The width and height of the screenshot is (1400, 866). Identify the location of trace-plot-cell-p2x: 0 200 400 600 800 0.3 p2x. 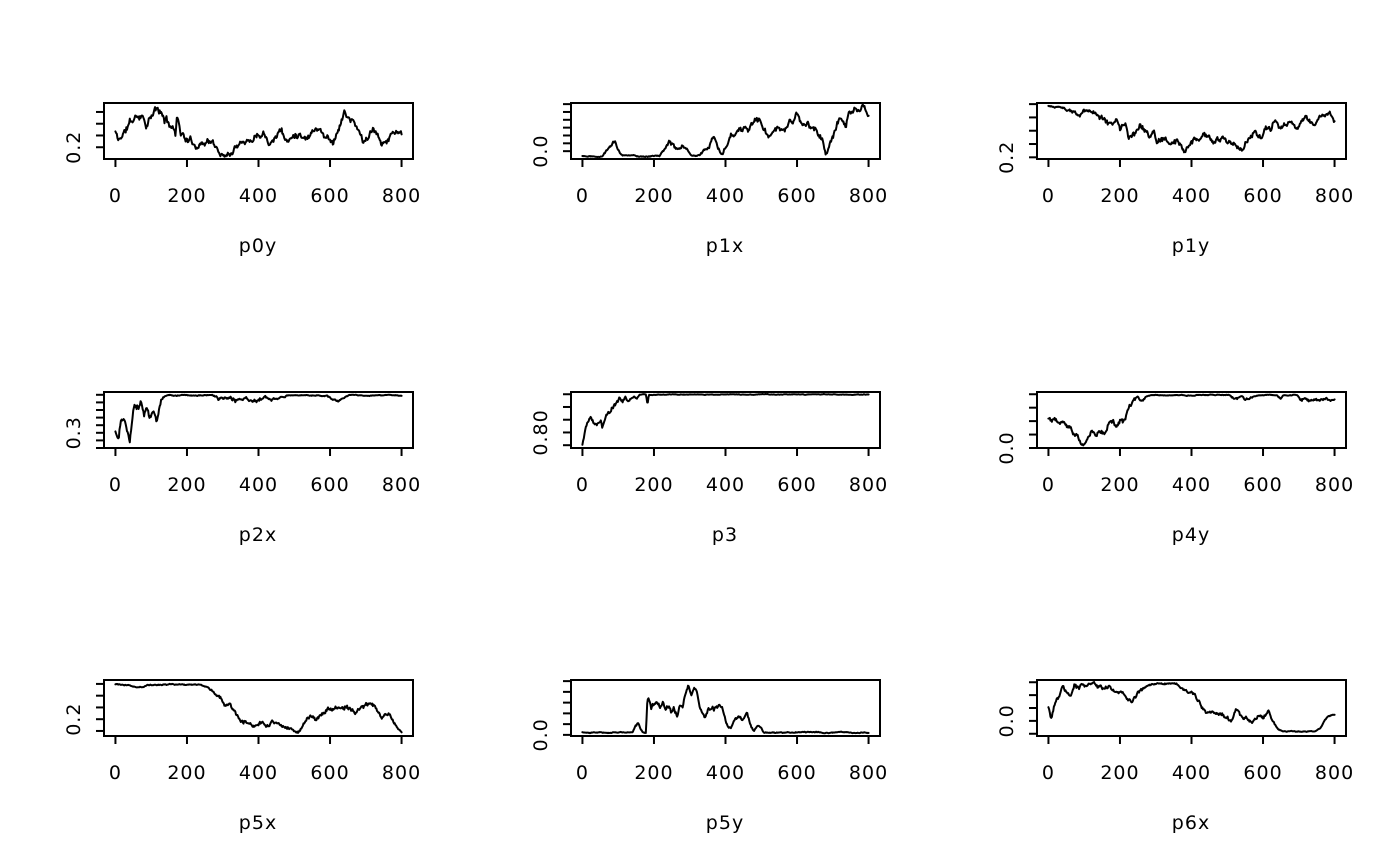
(233, 433).